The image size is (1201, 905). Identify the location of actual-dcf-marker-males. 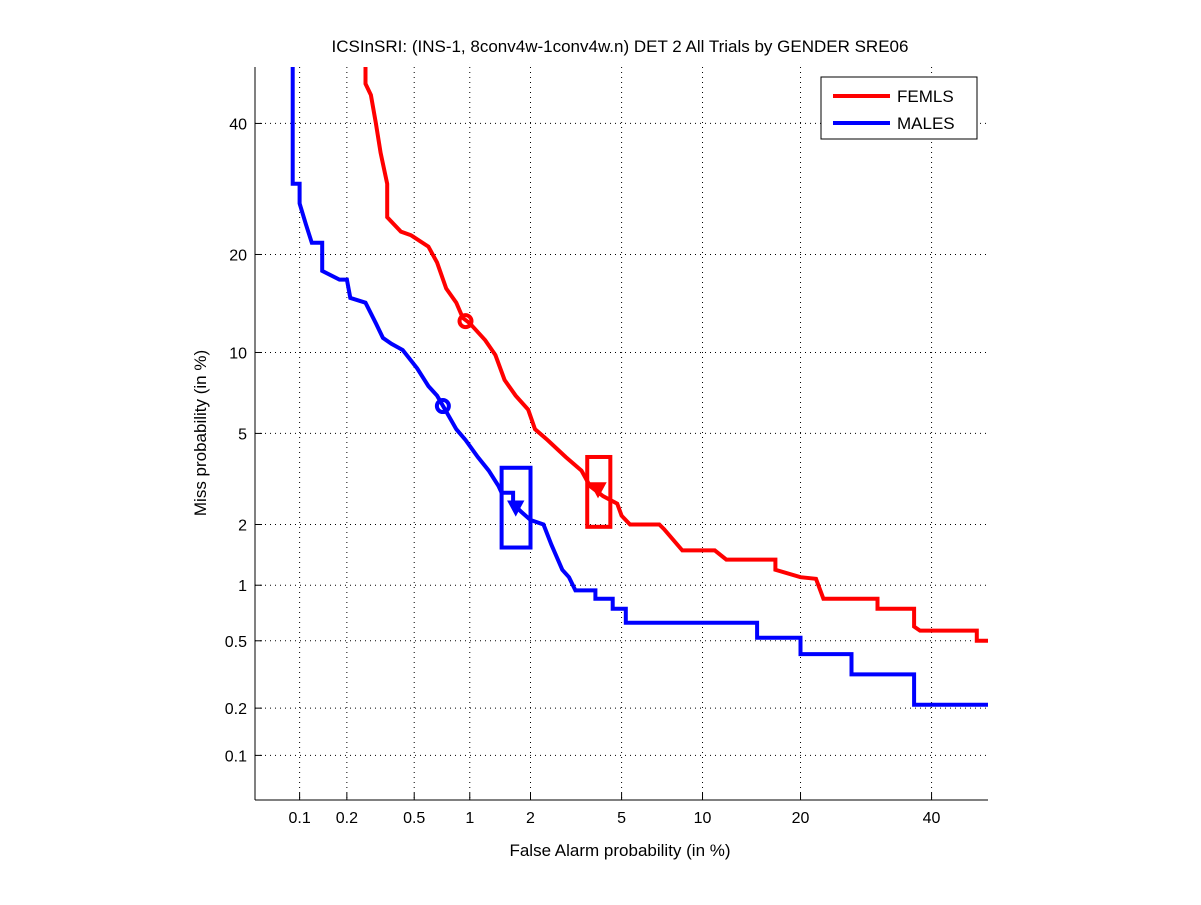
(516, 508).